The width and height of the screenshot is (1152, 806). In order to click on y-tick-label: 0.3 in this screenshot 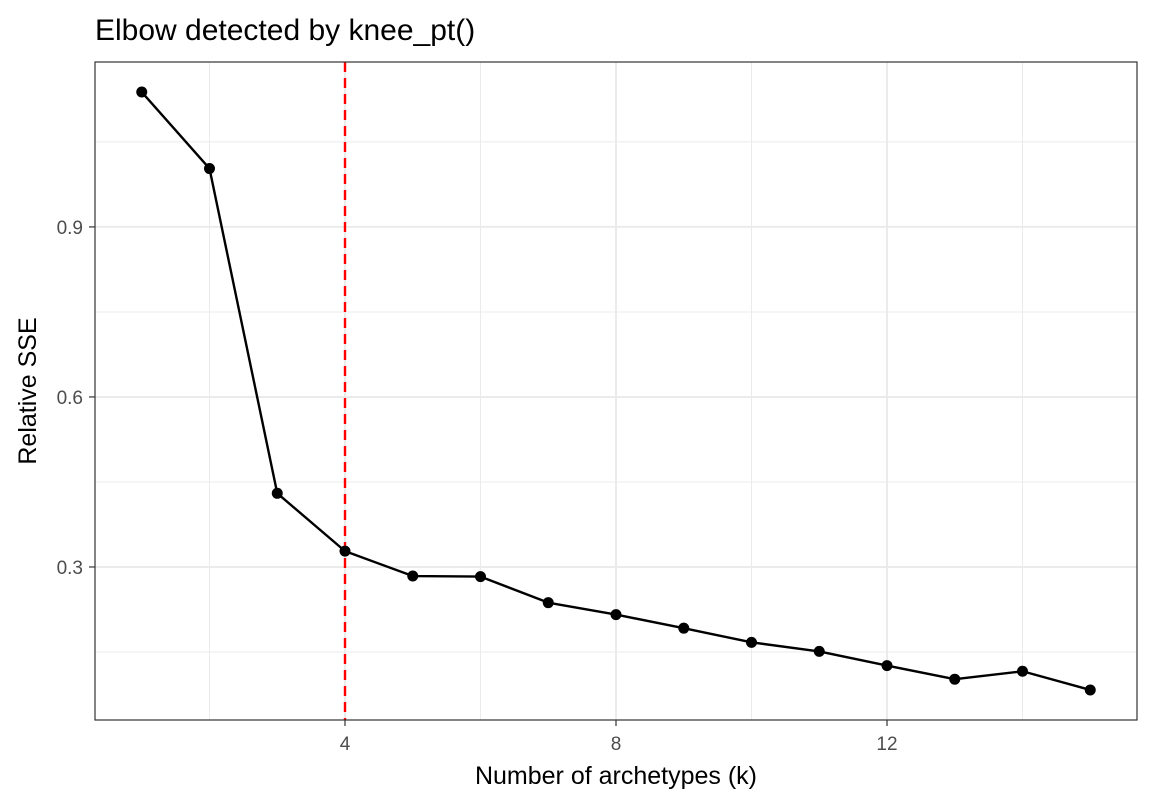, I will do `click(70, 568)`.